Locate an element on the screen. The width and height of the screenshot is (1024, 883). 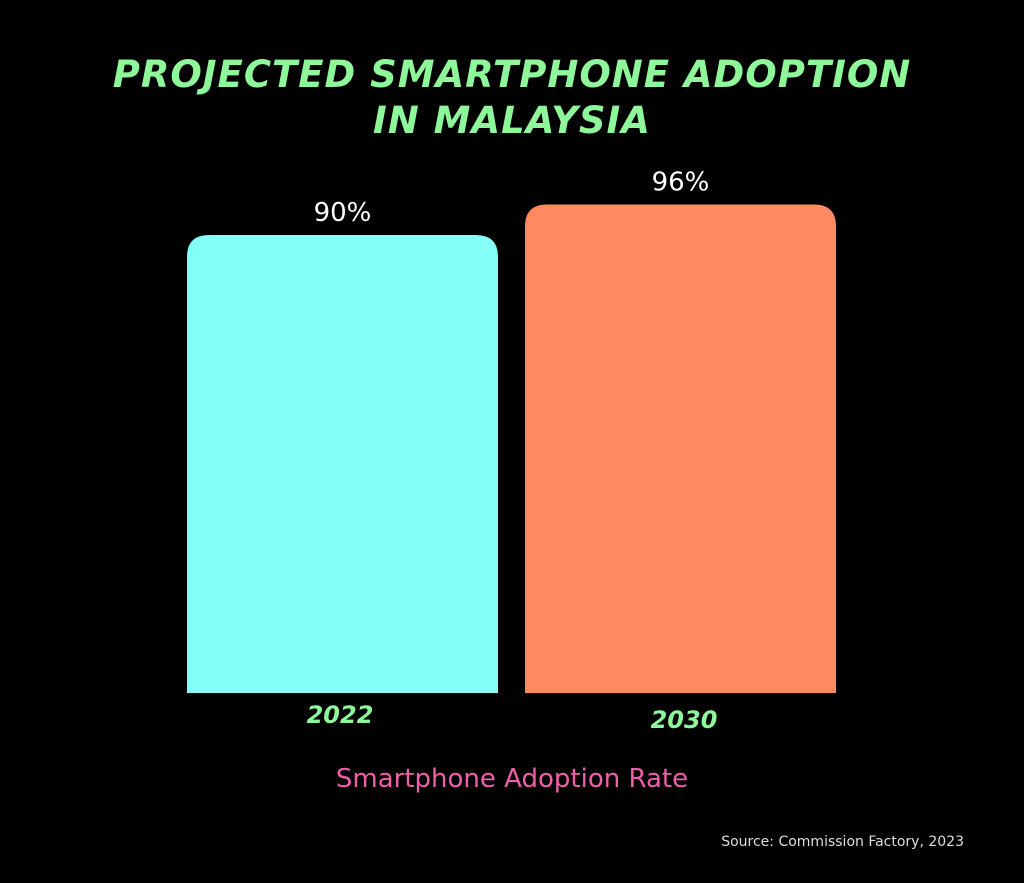
data-label-2022: 90% is located at coordinates (343, 213).